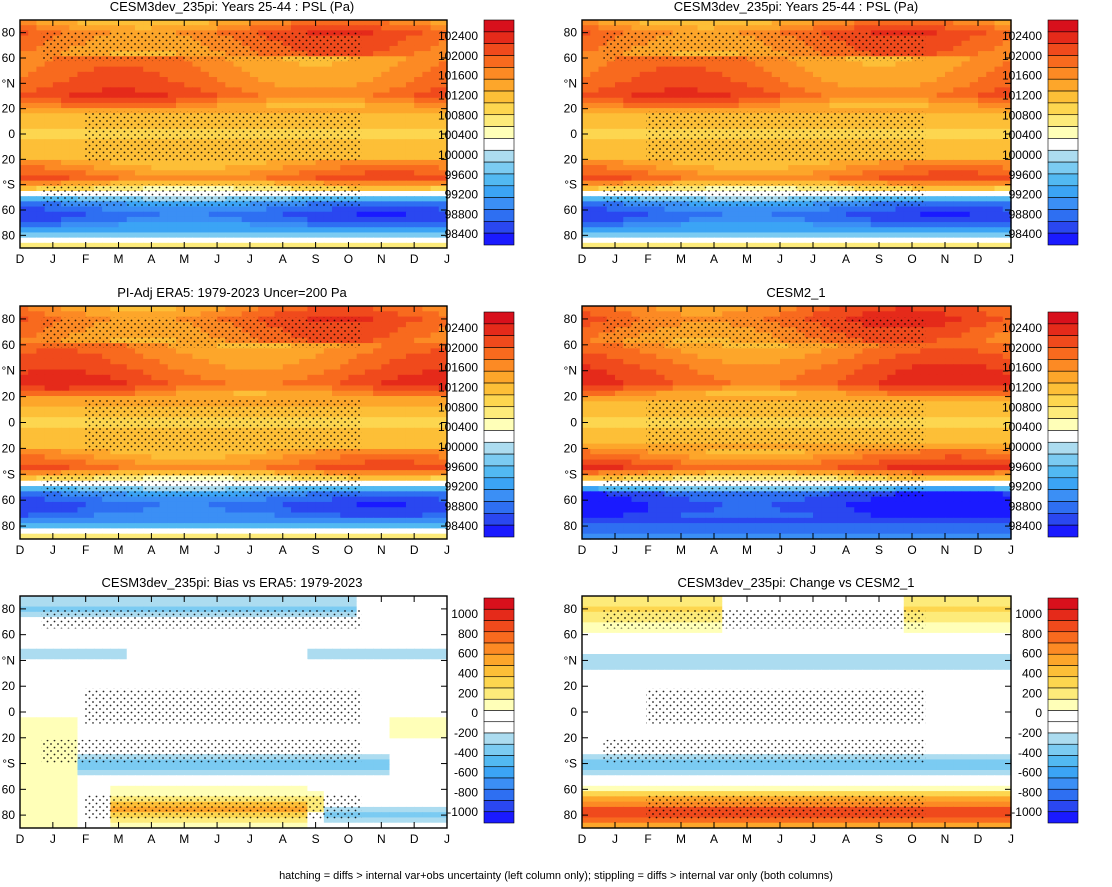 This screenshot has width=1112, height=887. What do you see at coordinates (462, 195) in the screenshot?
I see `colorbar-label: 99200` at bounding box center [462, 195].